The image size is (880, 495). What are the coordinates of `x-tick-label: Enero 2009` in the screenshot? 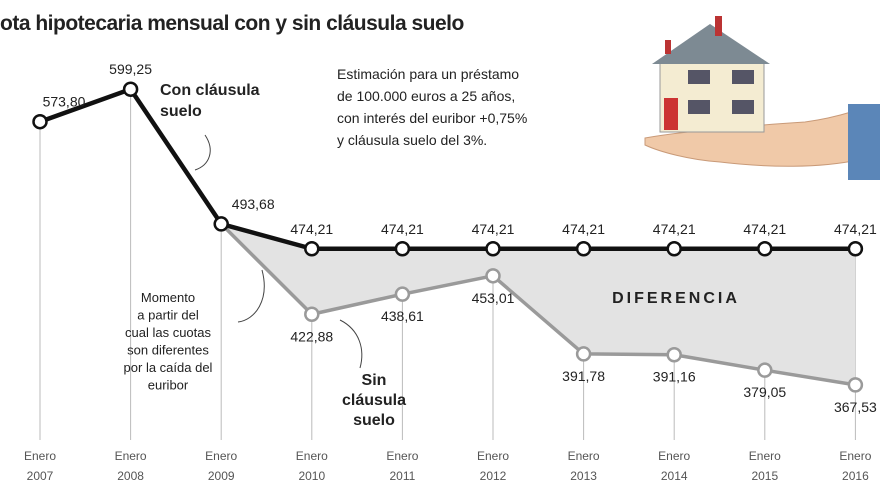 It's located at (221, 466).